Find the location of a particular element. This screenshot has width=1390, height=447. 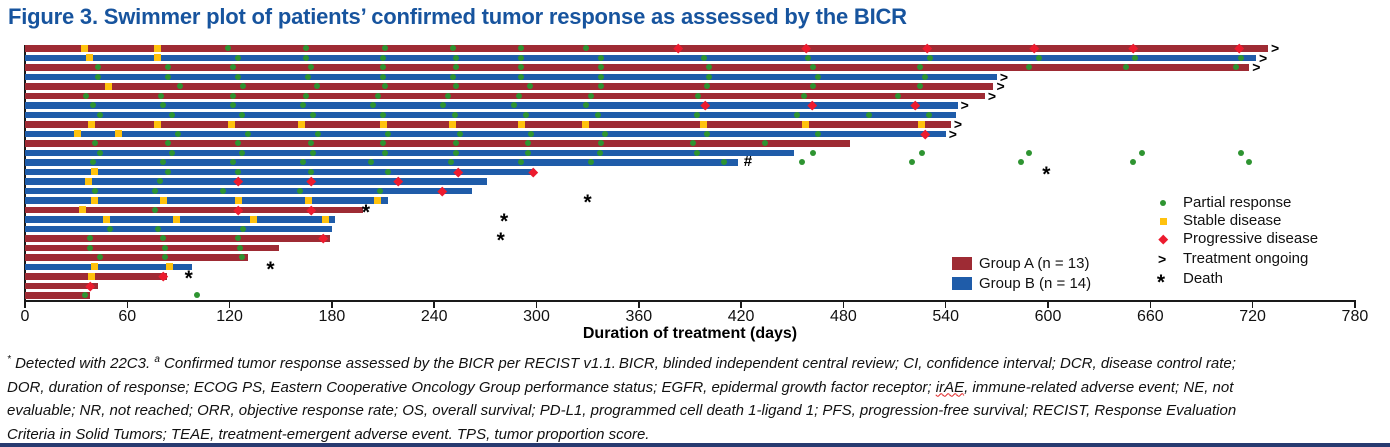

marker-legend-label: Progressive disease is located at coordinates (1251, 238).